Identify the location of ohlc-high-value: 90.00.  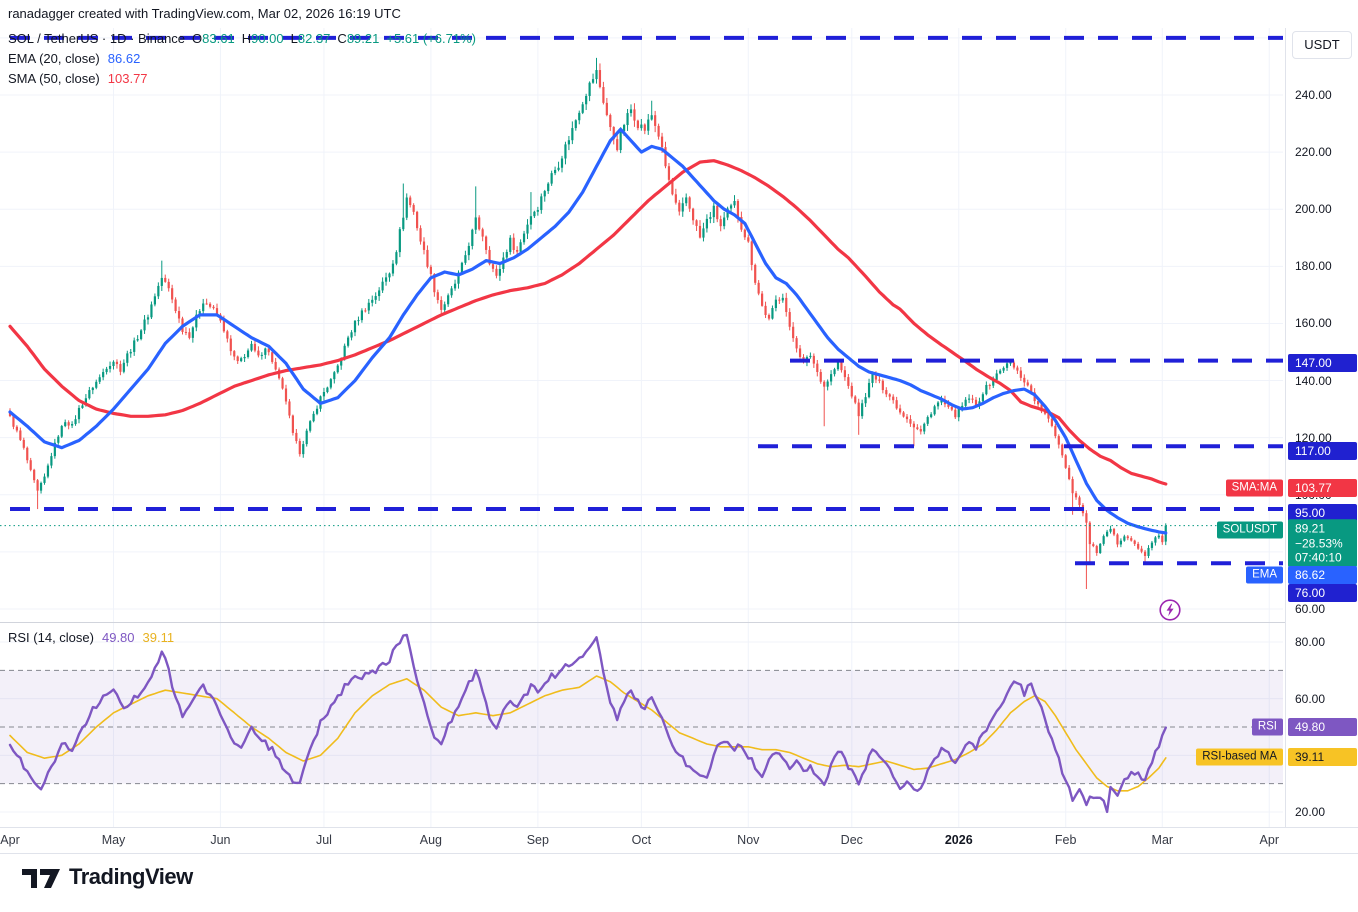
(267, 38).